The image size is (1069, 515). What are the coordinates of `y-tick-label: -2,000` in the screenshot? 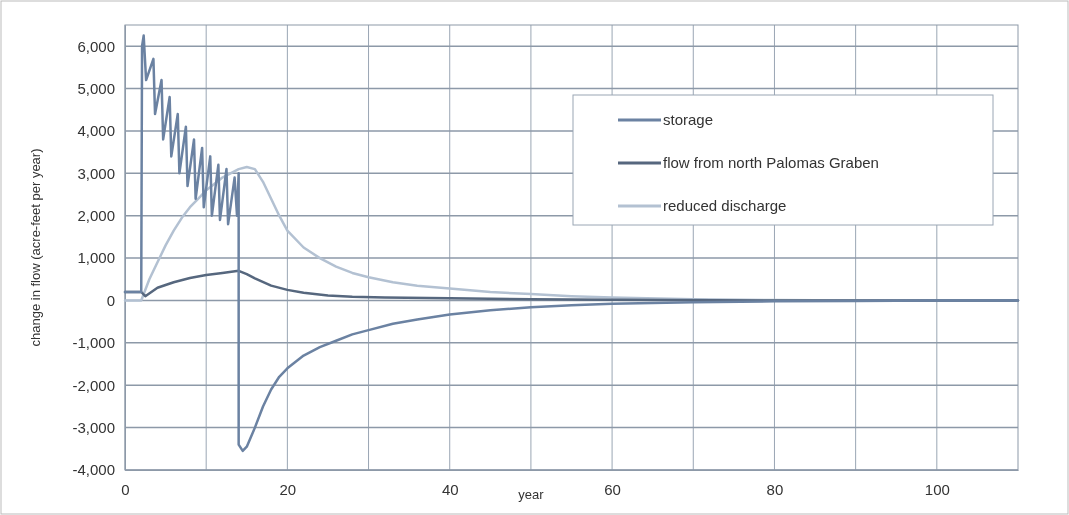 It's located at (93, 385).